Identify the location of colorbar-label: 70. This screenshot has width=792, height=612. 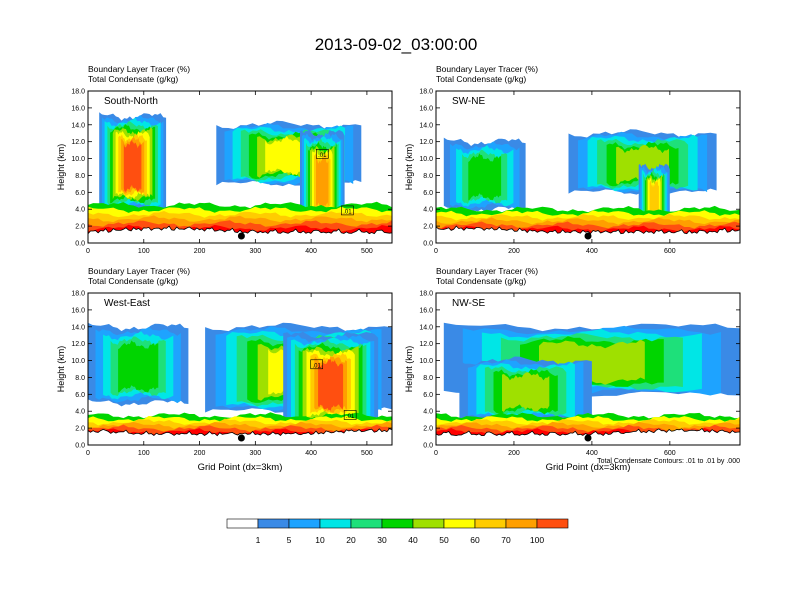
(506, 540).